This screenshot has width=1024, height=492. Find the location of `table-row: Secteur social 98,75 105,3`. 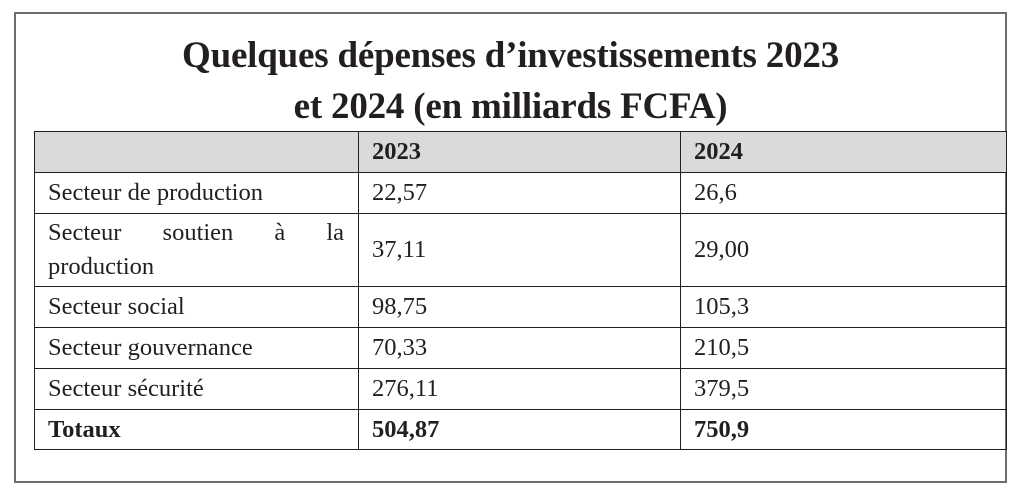

table-row: Secteur social 98,75 105,3 is located at coordinates (520, 307).